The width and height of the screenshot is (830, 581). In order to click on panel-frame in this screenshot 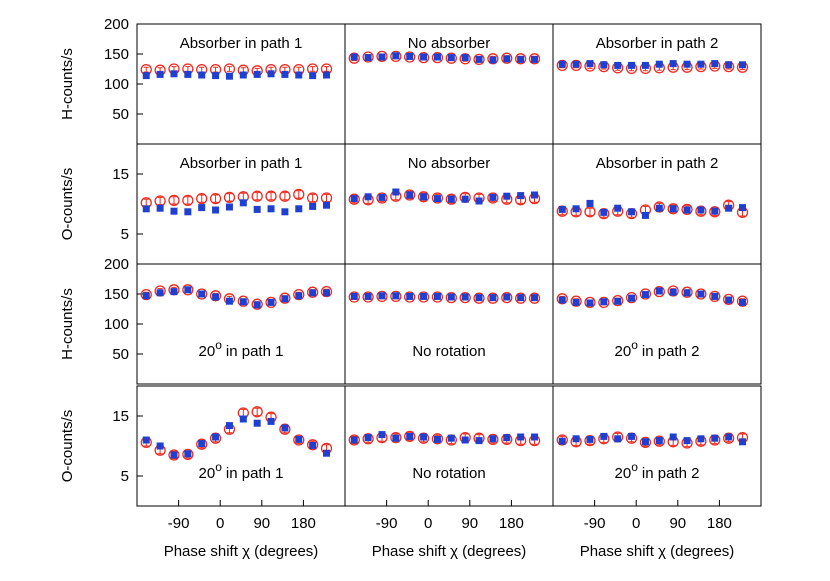, I will do `click(241, 324)`.